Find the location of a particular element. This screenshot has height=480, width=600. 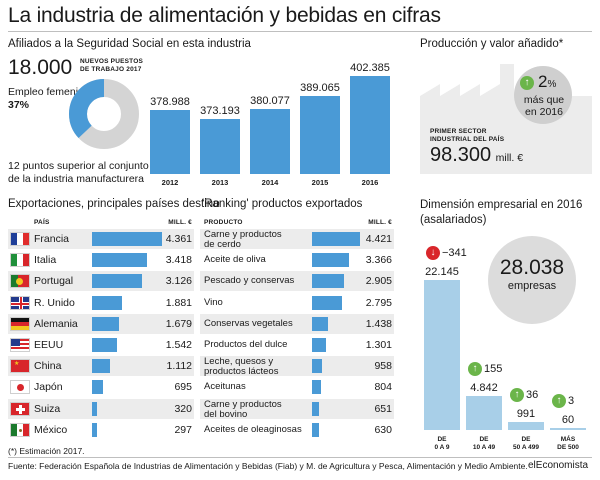

affiliates-value-2014: 380.077 is located at coordinates (270, 100).